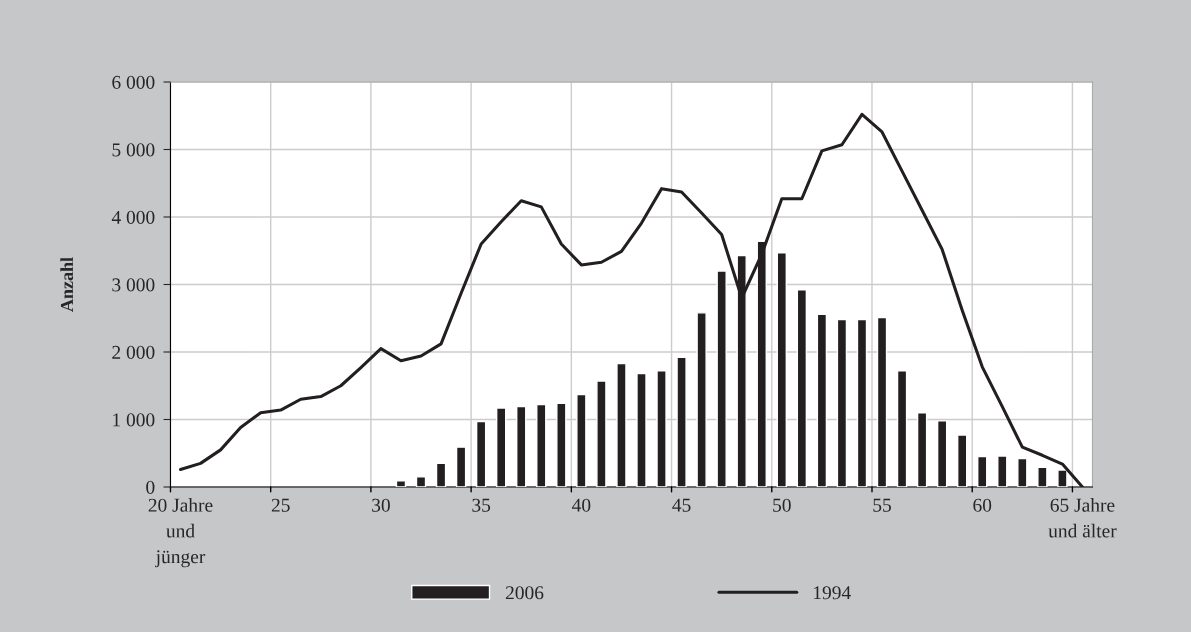 Image resolution: width=1191 pixels, height=632 pixels. I want to click on x-tick-label: 45, so click(681, 505).